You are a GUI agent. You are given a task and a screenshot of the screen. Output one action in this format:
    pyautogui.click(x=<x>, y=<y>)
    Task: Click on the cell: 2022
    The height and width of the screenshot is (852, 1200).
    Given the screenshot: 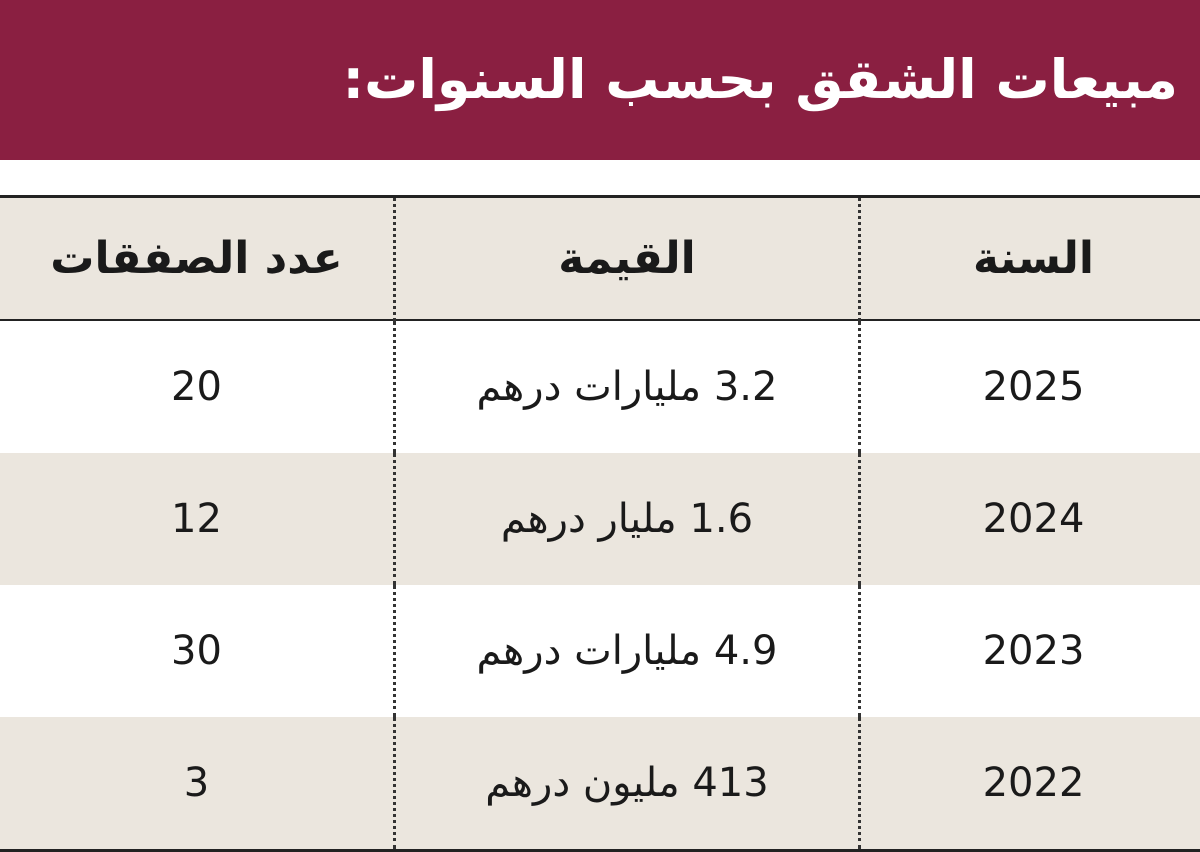 What is the action you would take?
    pyautogui.click(x=1030, y=784)
    